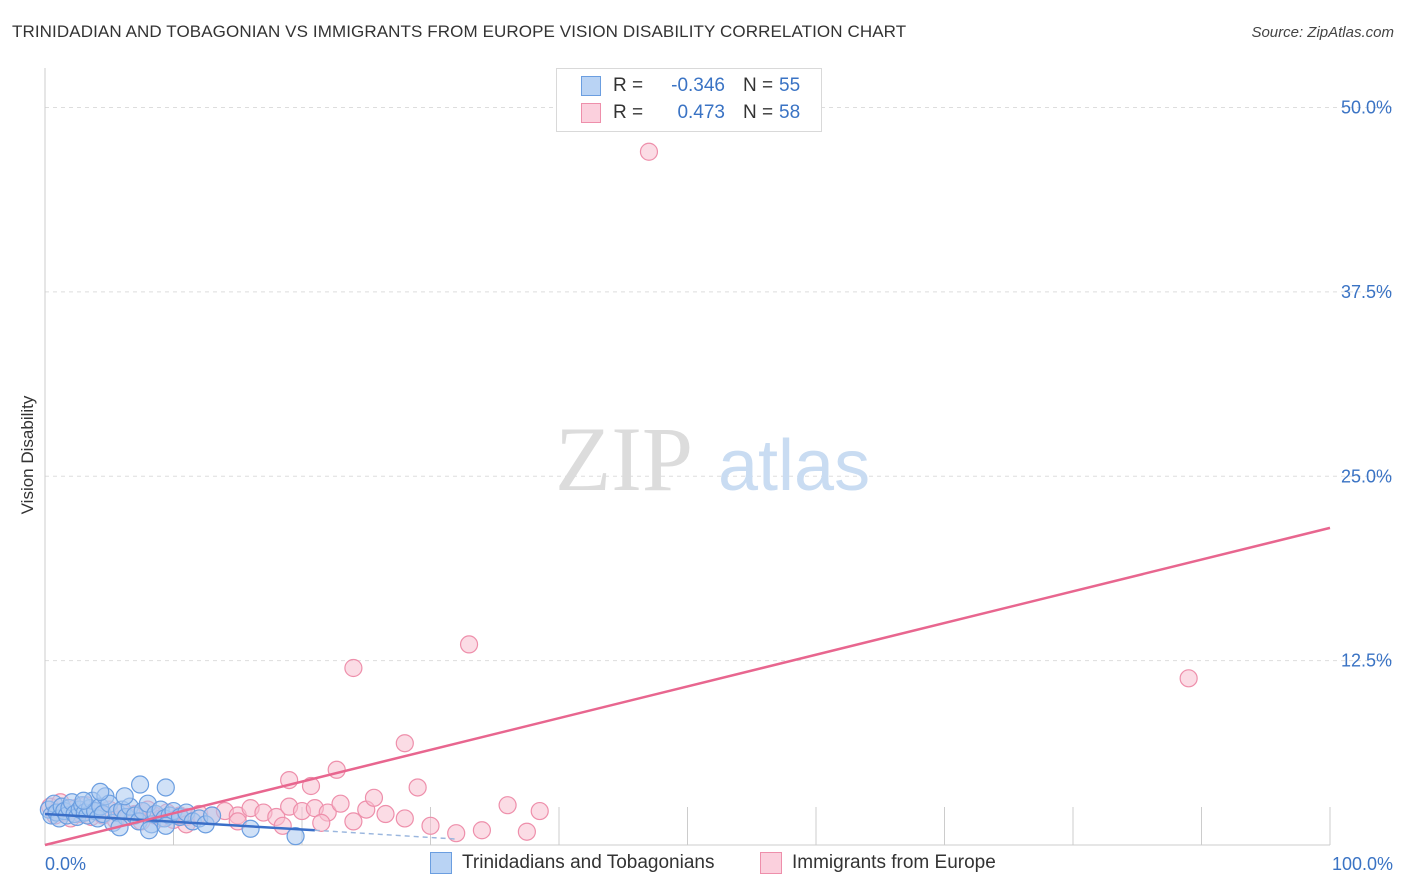 This screenshot has height=892, width=1406. I want to click on y-tick-label: 37.5%, so click(1366, 292).